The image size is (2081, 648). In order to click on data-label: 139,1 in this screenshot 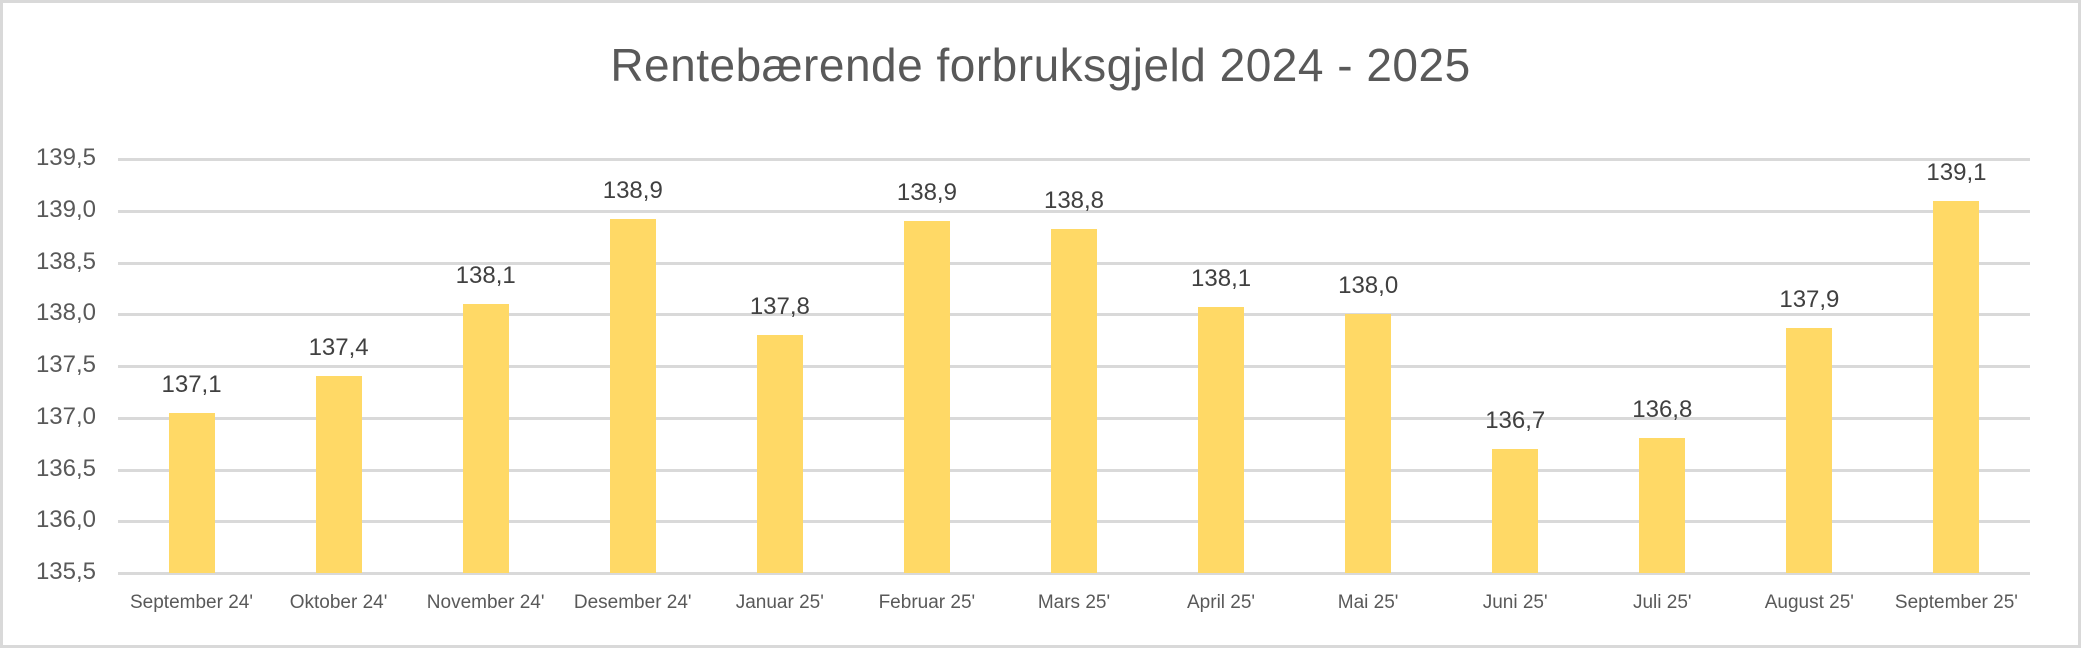, I will do `click(1956, 173)`.